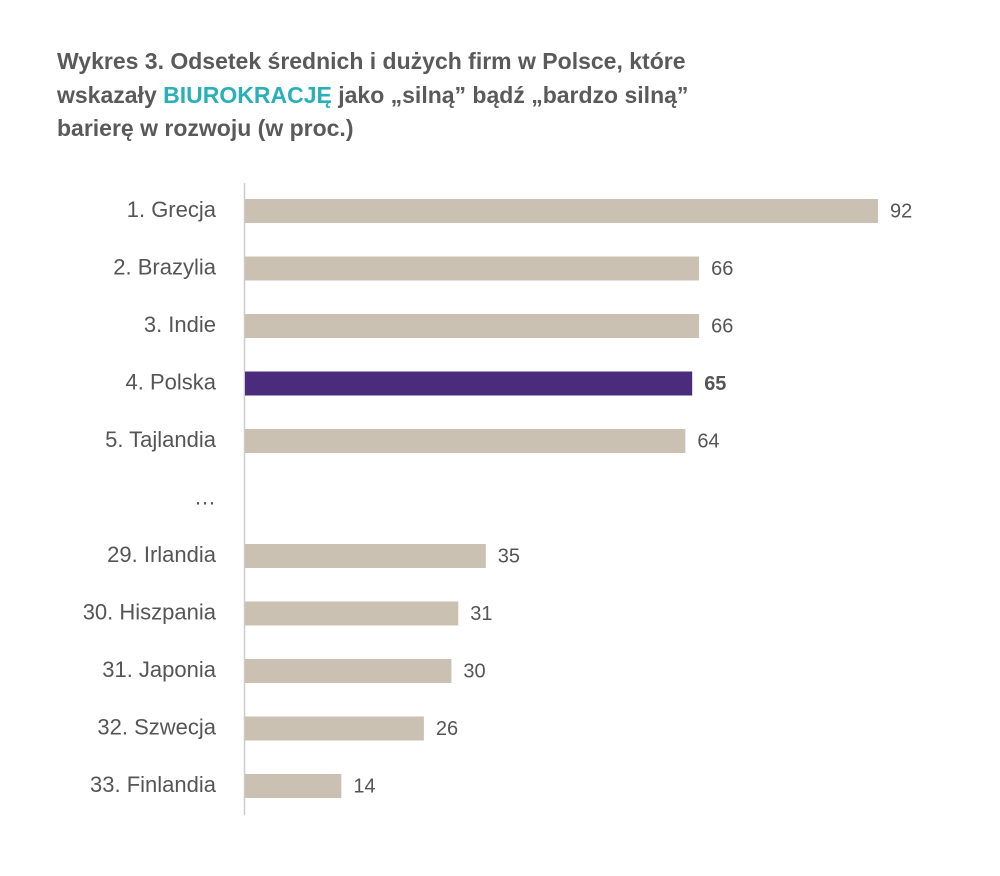 The image size is (1000, 876). I want to click on category-label: 33. Finlandia, so click(153, 784).